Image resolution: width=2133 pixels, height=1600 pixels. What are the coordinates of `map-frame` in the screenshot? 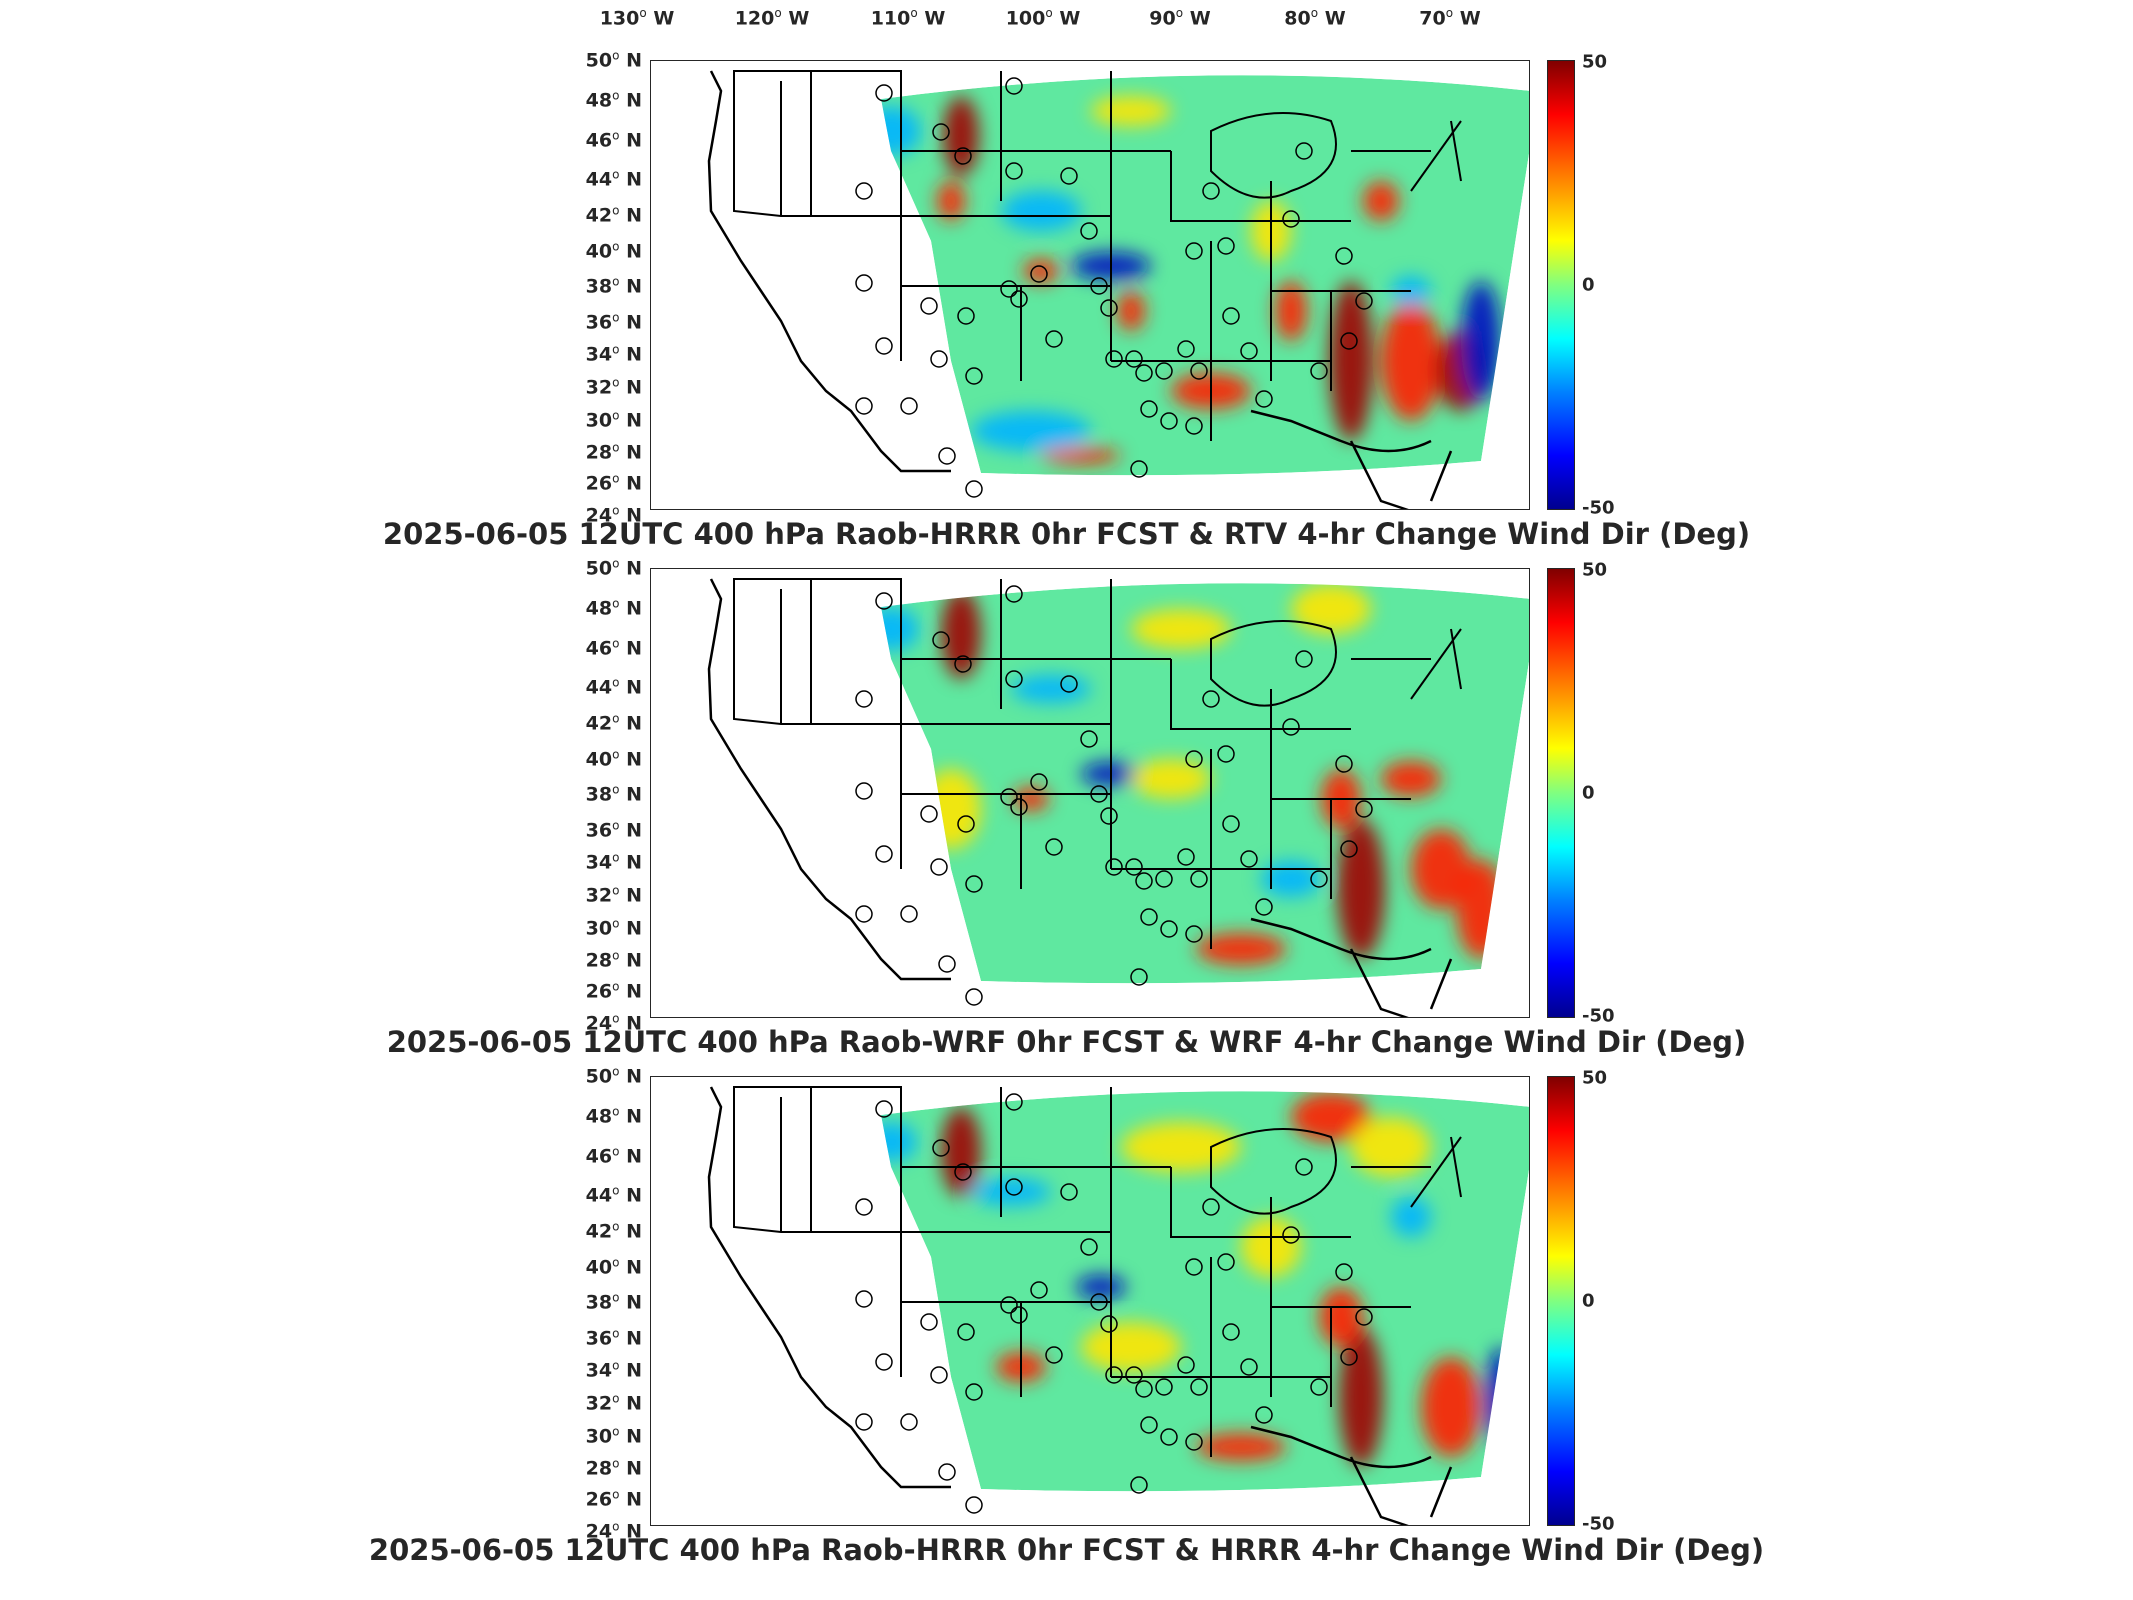 It's located at (1090, 285).